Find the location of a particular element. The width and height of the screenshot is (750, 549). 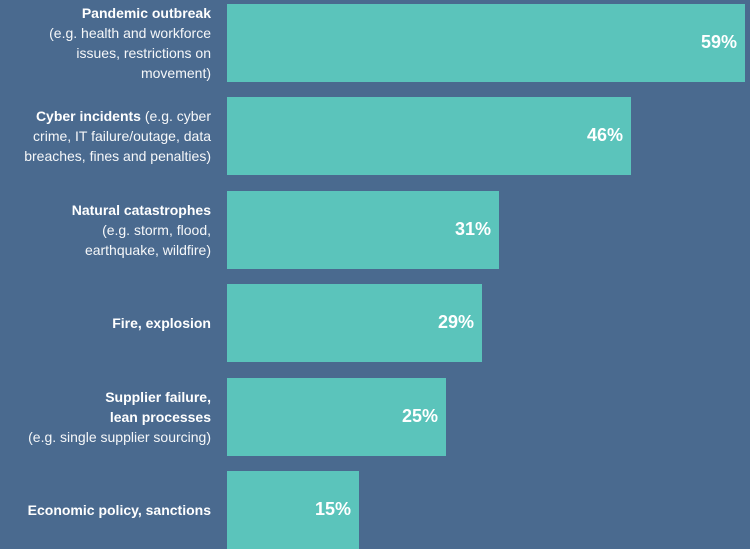

bar-value-label: 29% is located at coordinates (455, 322).